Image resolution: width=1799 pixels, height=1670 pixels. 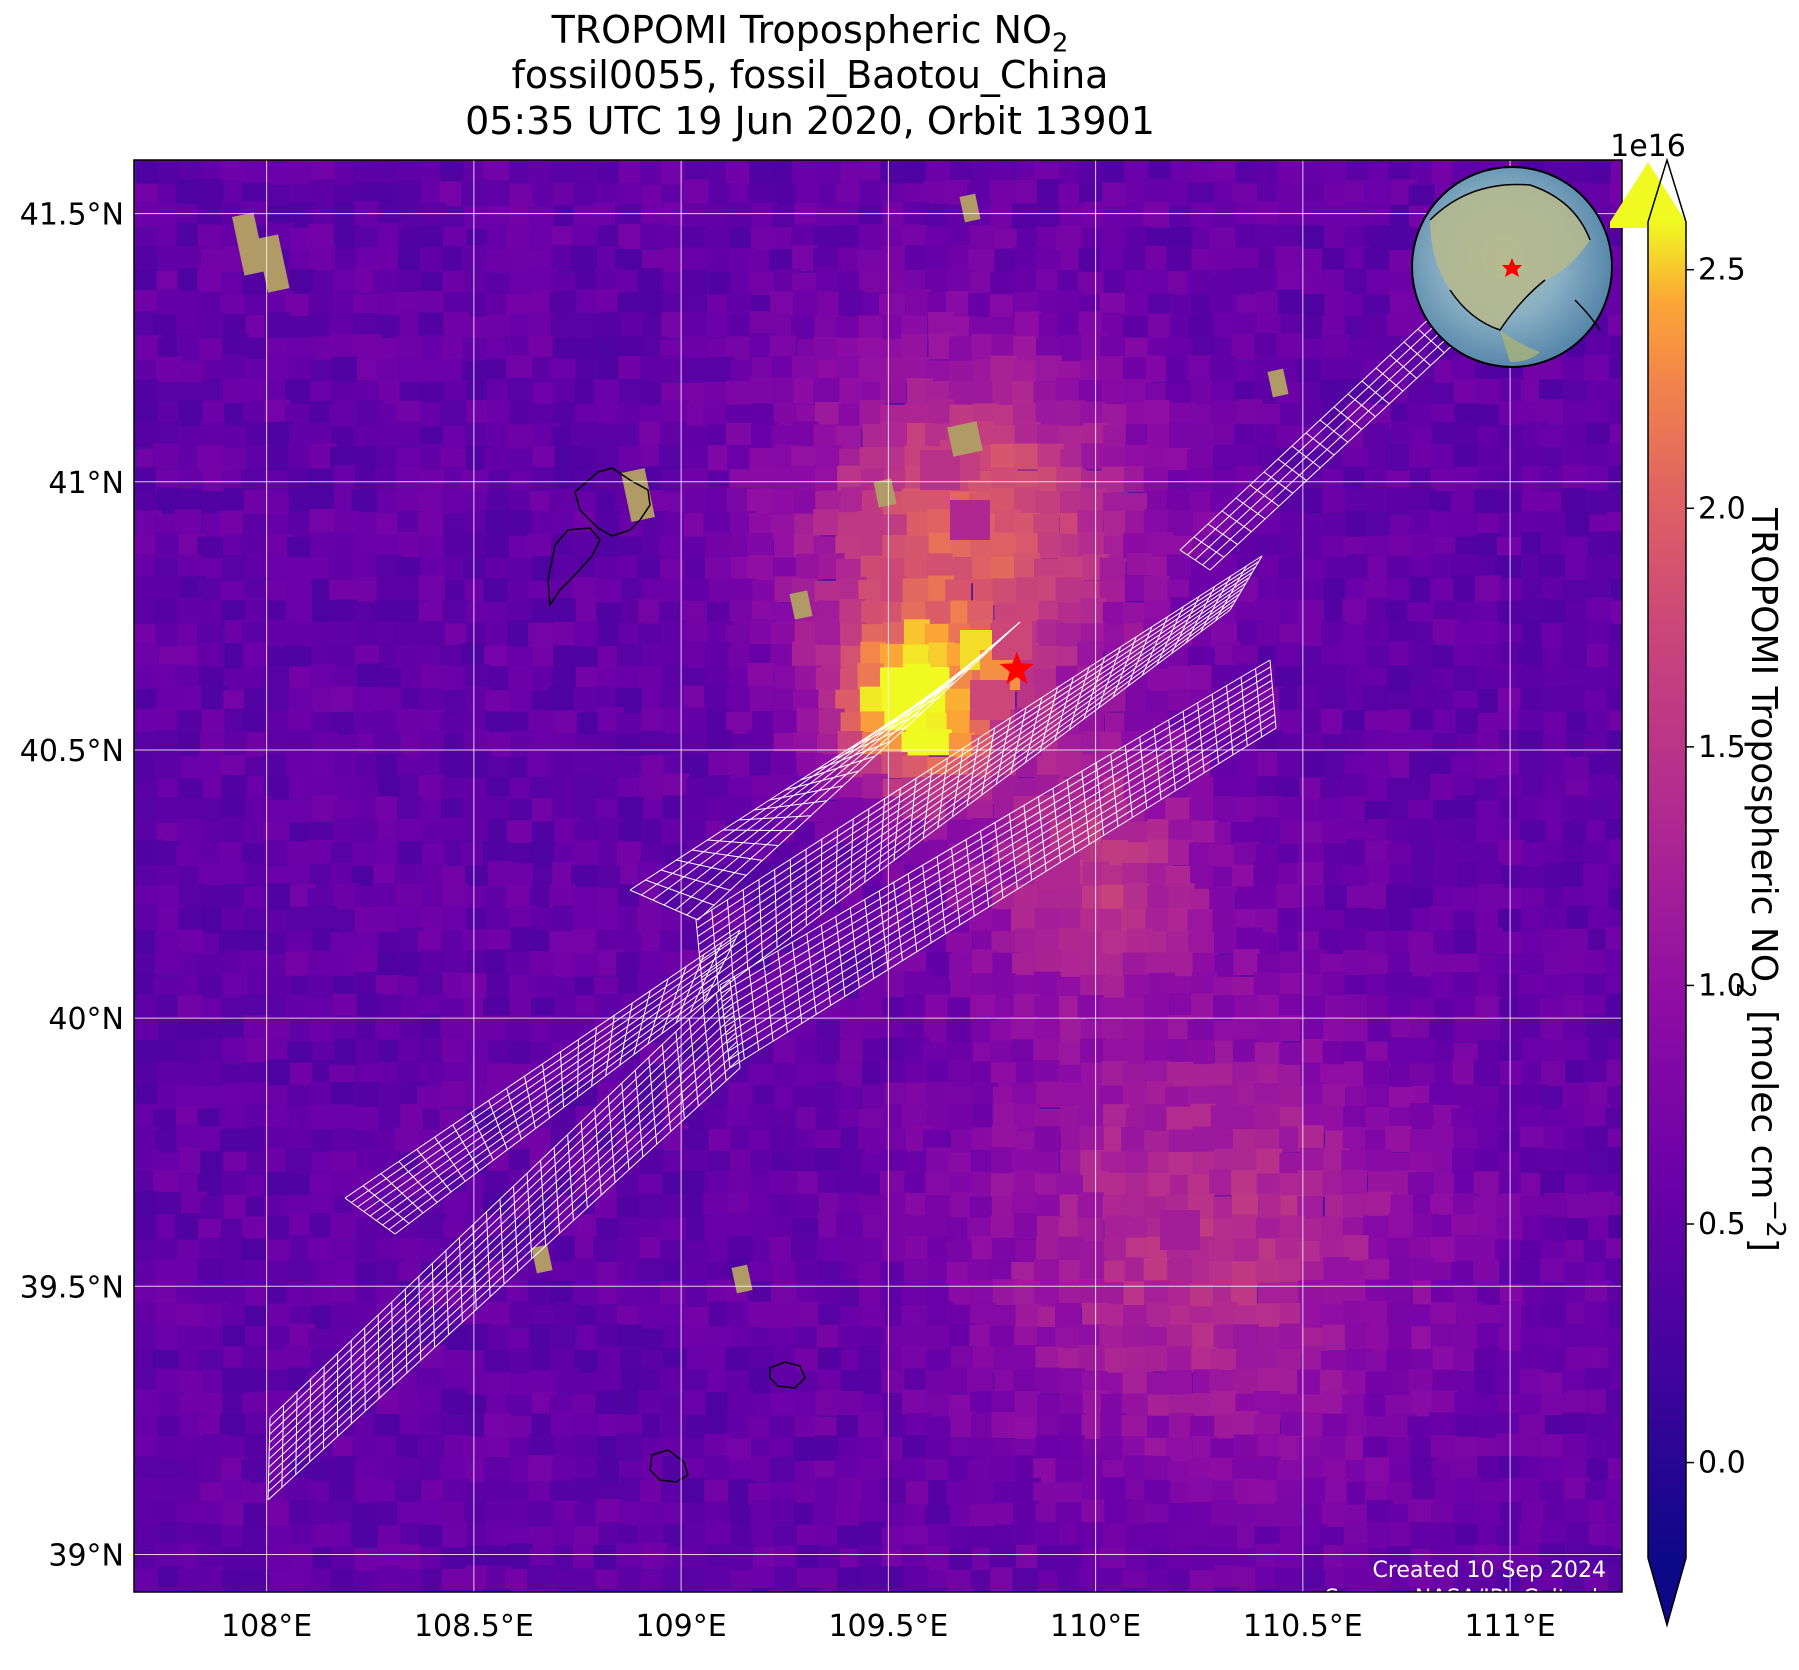 I want to click on credit-source: Source: NASA/JPL-Caltech, so click(x=1465, y=1598).